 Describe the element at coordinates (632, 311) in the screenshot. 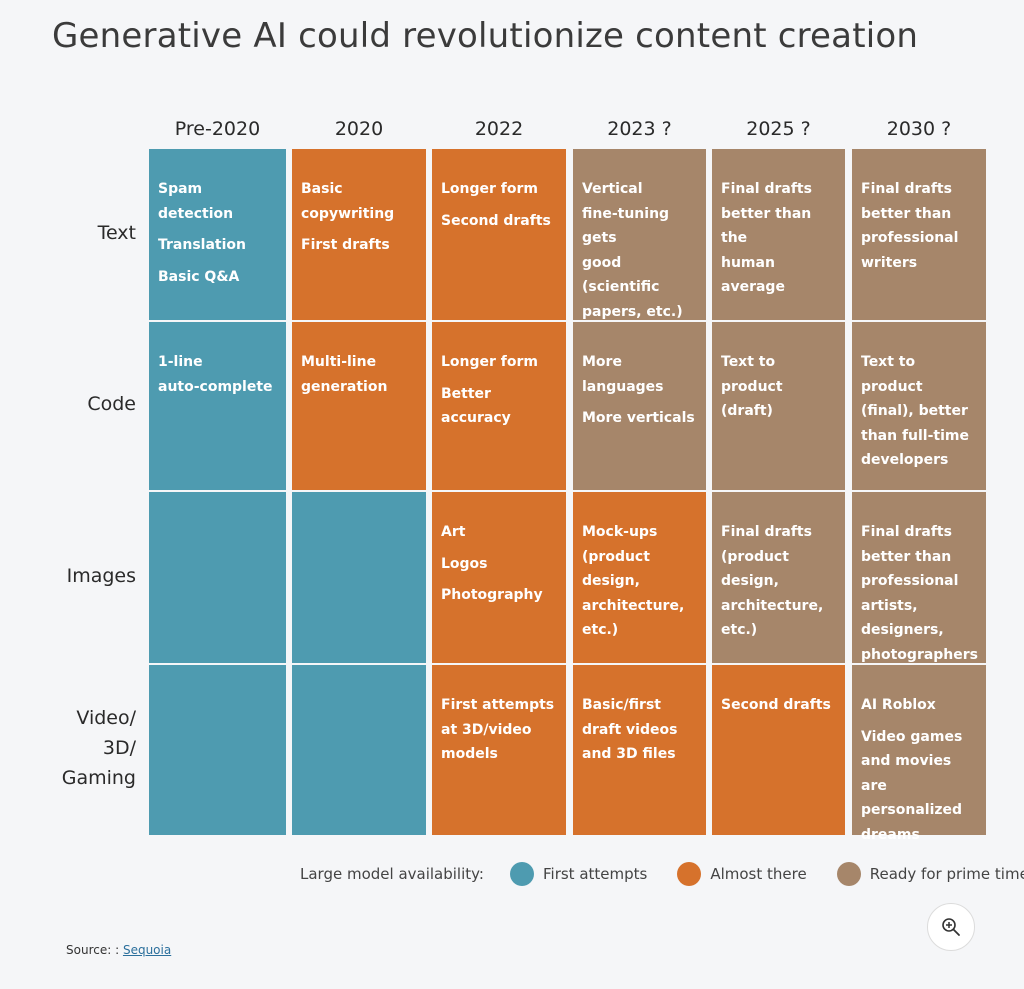

I see `cell-text-line: papers, etc.)` at that location.